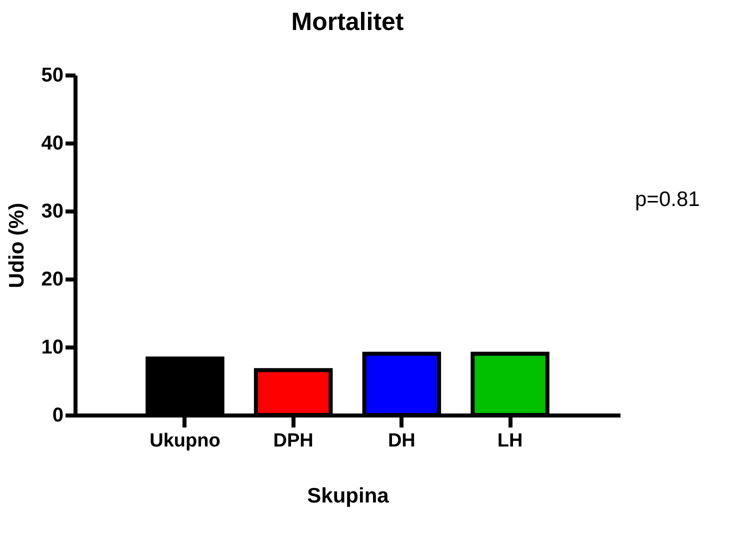  What do you see at coordinates (52, 143) in the screenshot?
I see `y-tick-label: 40` at bounding box center [52, 143].